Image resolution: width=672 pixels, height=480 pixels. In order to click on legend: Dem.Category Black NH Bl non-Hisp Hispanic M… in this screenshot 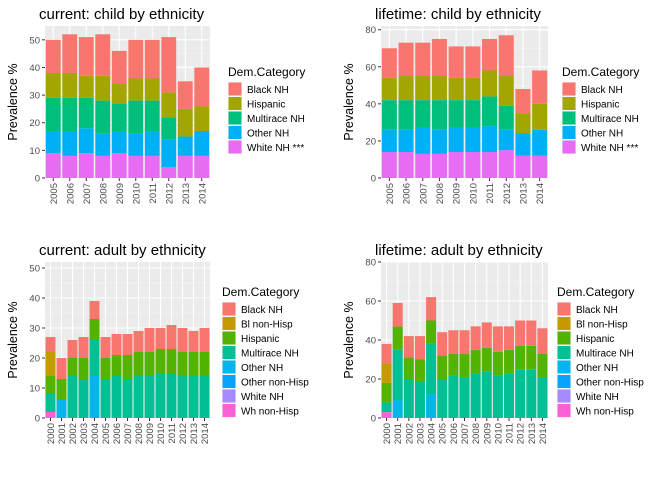, I will do `click(265, 351)`.